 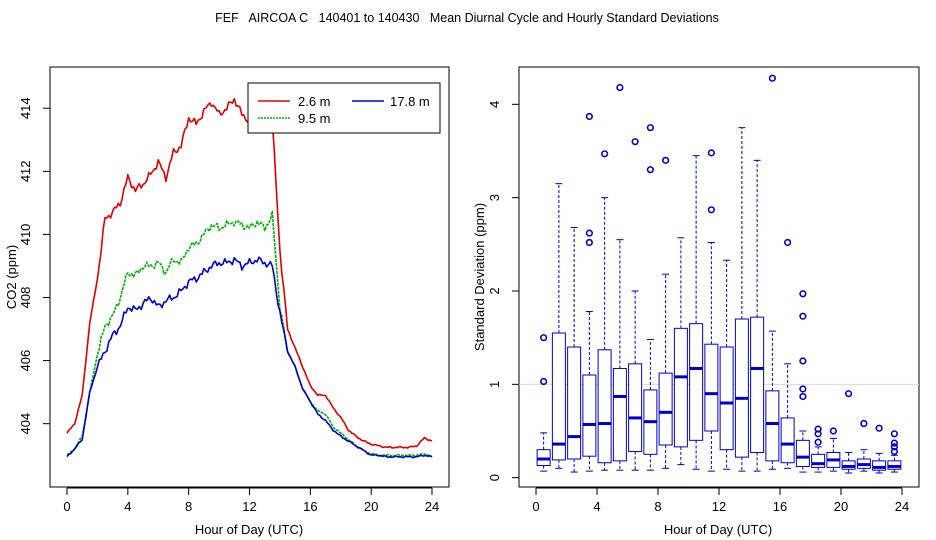 I want to click on boxplot-hour-4.5, so click(x=604, y=310).